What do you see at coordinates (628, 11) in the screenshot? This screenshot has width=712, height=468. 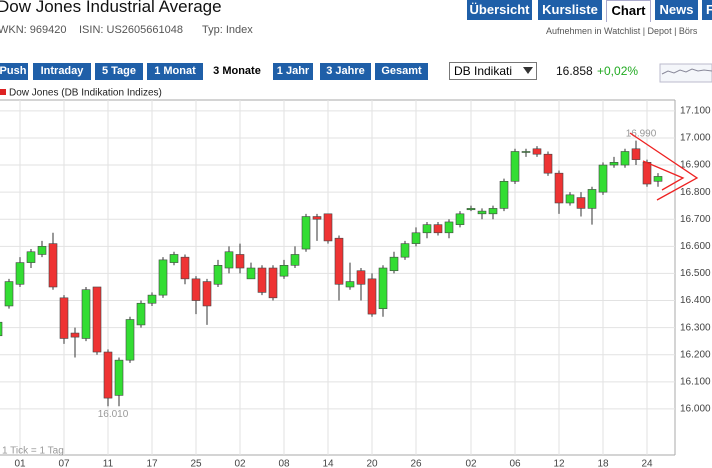 I see `tab: Chart` at bounding box center [628, 11].